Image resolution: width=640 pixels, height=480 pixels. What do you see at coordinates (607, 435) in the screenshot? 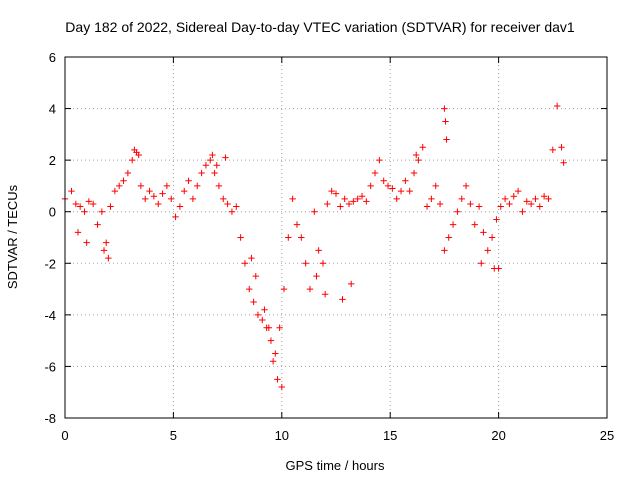
I see `x-tick-label: 25` at bounding box center [607, 435].